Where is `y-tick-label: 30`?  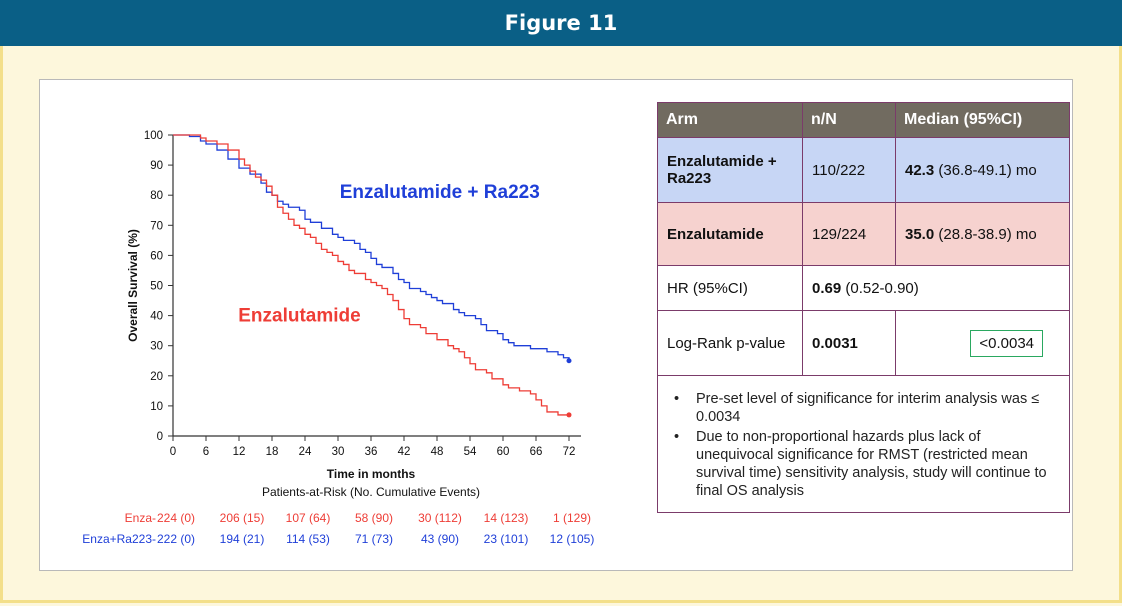 y-tick-label: 30 is located at coordinates (156, 347).